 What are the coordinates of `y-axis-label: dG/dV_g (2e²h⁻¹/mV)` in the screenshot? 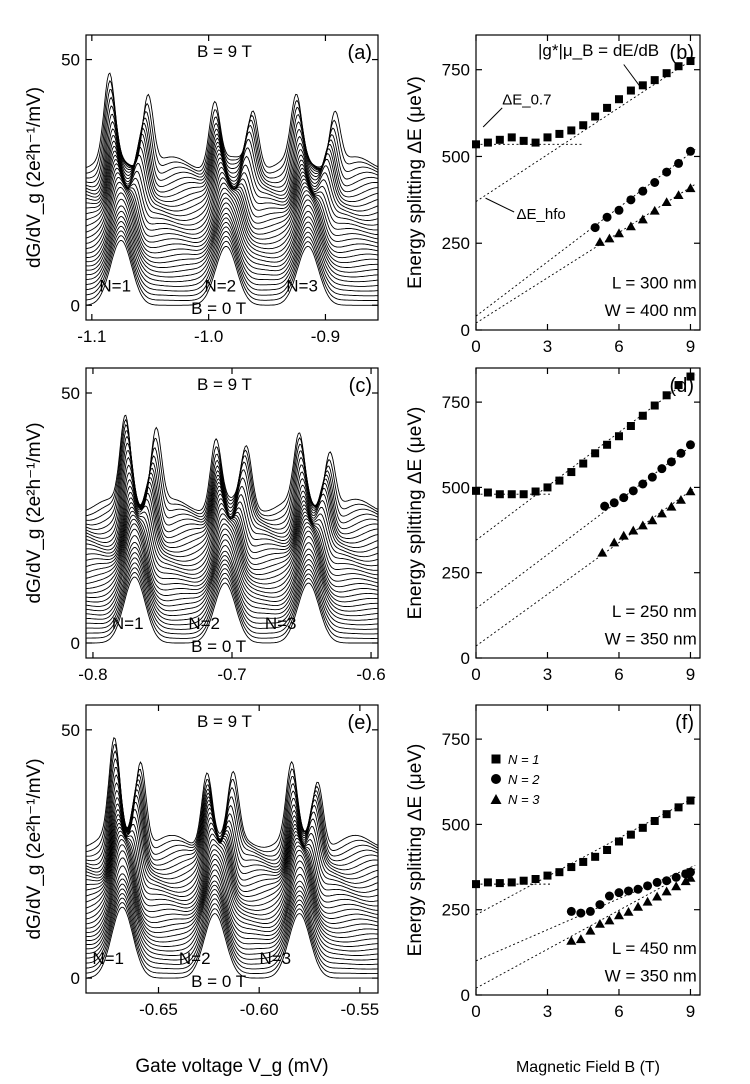 It's located at (34, 177).